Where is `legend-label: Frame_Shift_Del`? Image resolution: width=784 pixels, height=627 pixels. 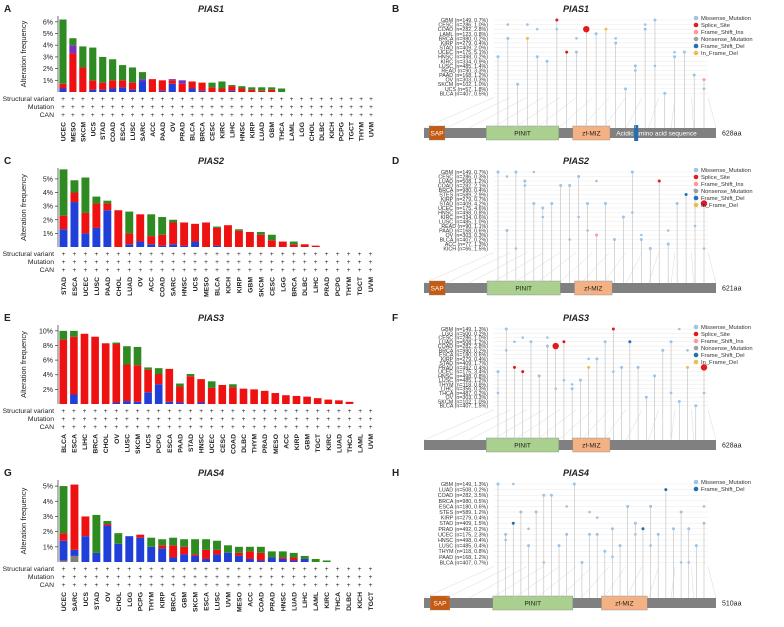
legend-label: Frame_Shift_Del is located at coordinates (723, 356).